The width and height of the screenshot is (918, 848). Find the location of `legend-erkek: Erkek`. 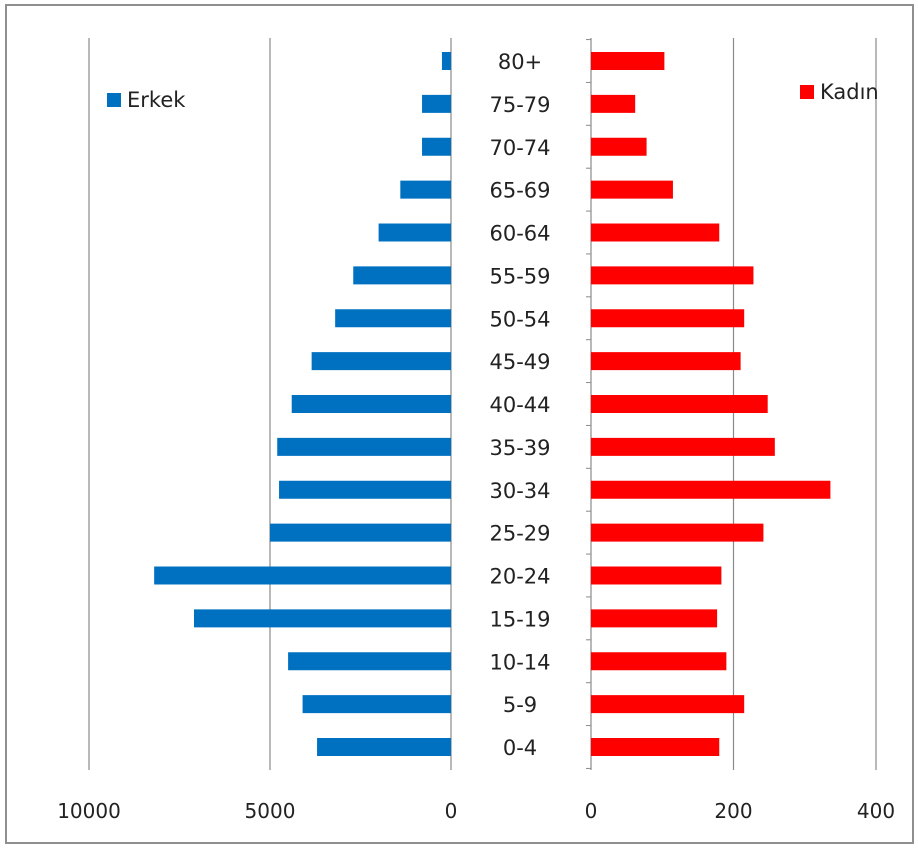

legend-erkek: Erkek is located at coordinates (146, 100).